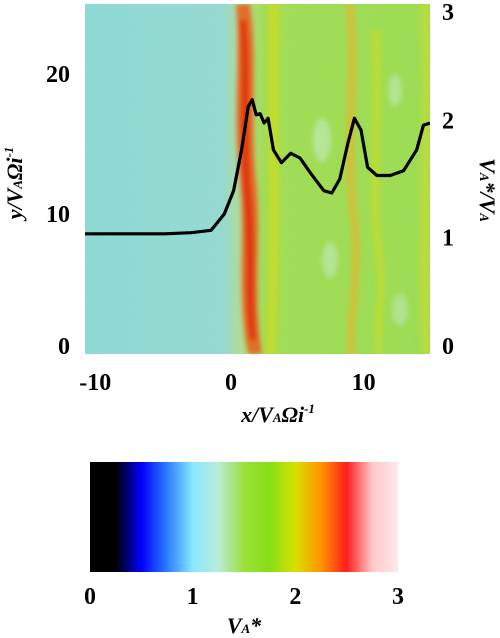 Image resolution: width=500 pixels, height=638 pixels. Describe the element at coordinates (95, 383) in the screenshot. I see `x-tick-label: -10` at that location.